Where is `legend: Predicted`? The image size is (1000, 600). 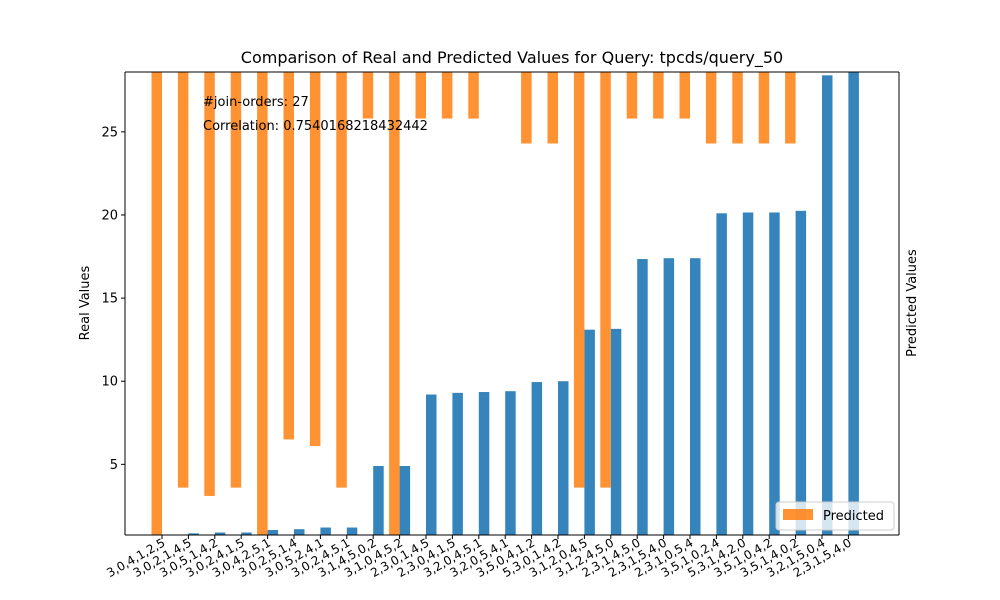 legend: Predicted is located at coordinates (835, 516).